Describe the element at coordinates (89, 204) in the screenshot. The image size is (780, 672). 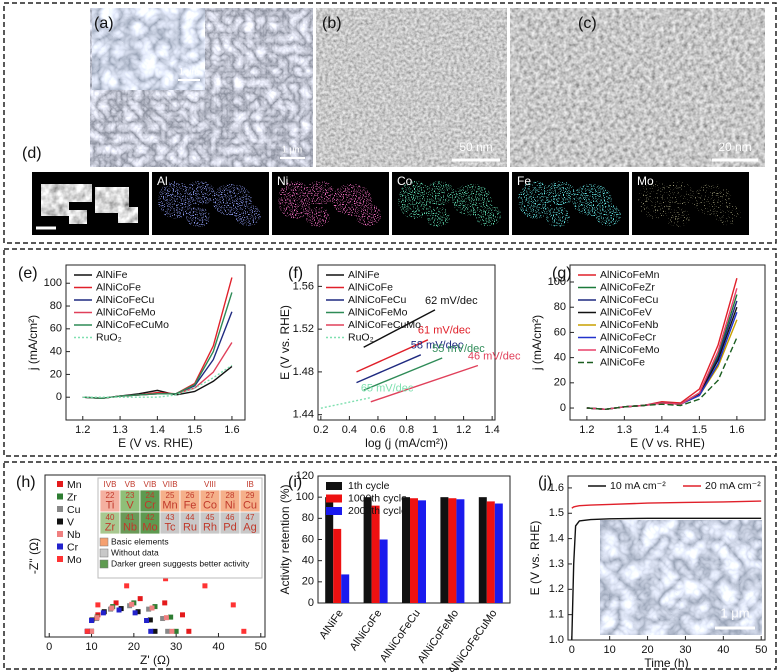
I see `particles` at that location.